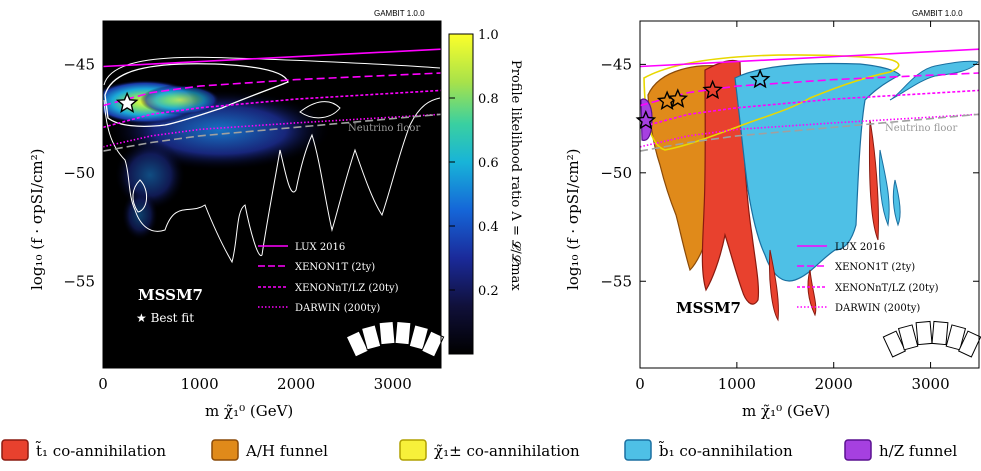  What do you see at coordinates (725, 450) in the screenshot?
I see `legend-label: b̃₁ co-annihilation` at bounding box center [725, 450].